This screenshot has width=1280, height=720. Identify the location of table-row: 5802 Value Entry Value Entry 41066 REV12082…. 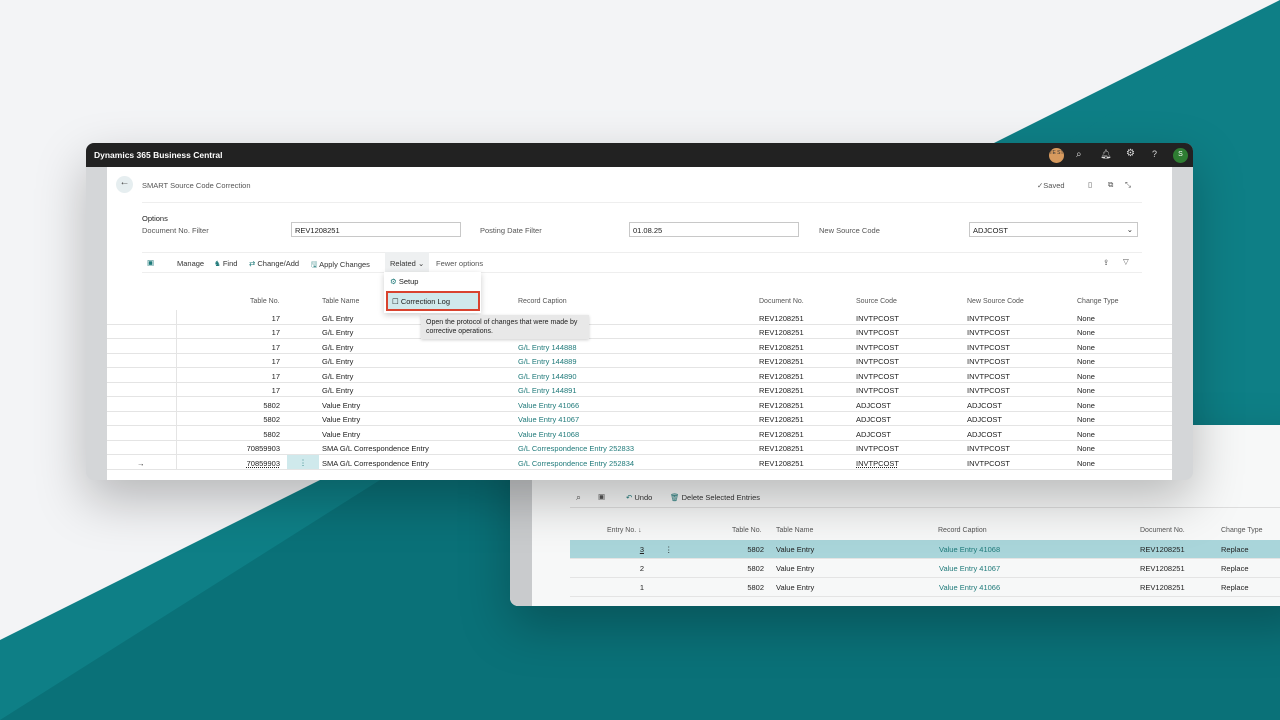
(639, 404).